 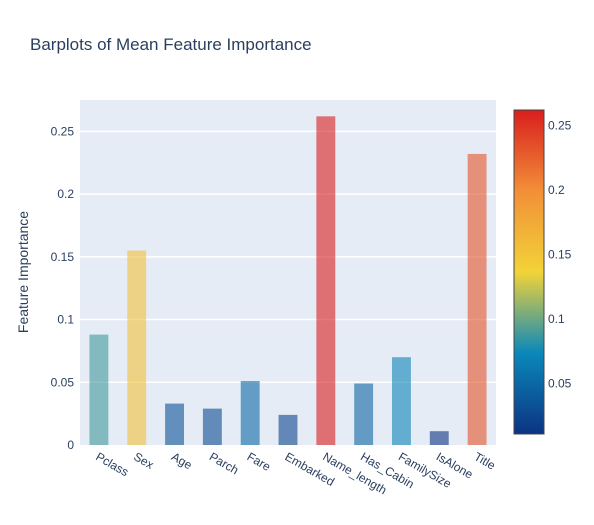 I want to click on y-axis-ticks: 0 0.05 0.1 0.15 0.2 0.25, so click(x=63, y=288).